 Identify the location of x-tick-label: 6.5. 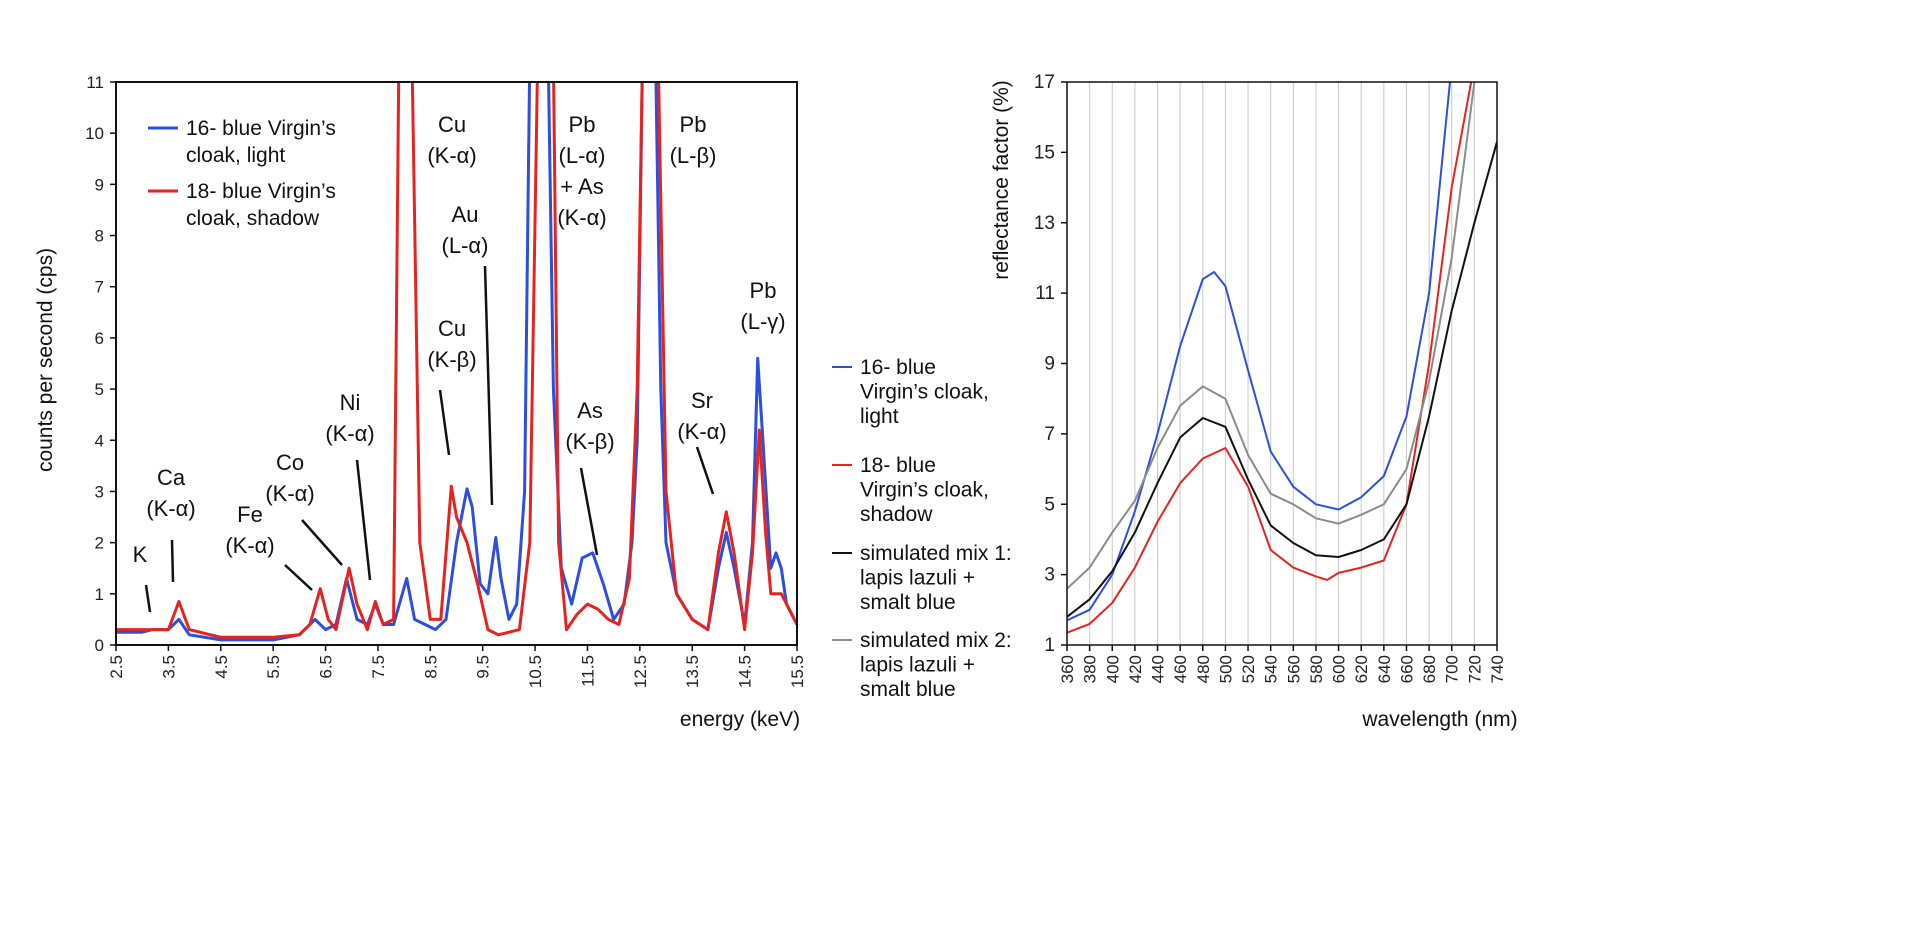
(326, 667).